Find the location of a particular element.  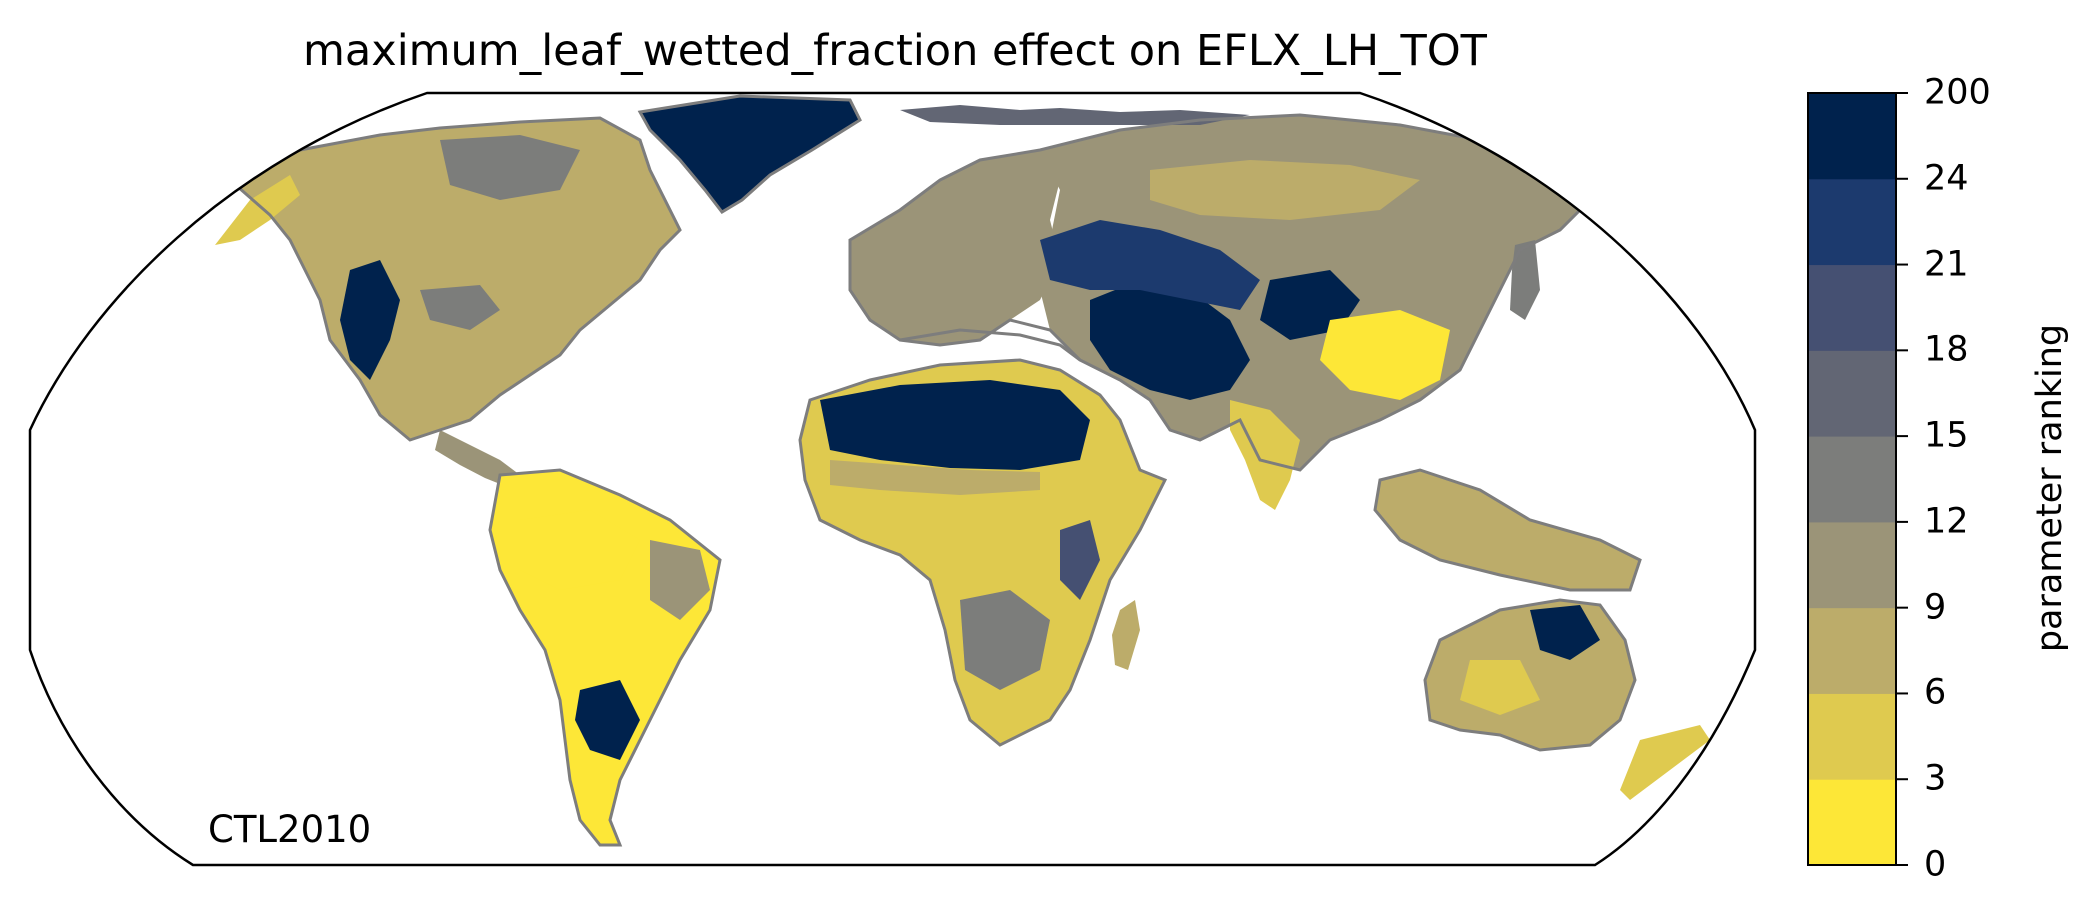

colorbar-tick-label: 24 is located at coordinates (1946, 178).